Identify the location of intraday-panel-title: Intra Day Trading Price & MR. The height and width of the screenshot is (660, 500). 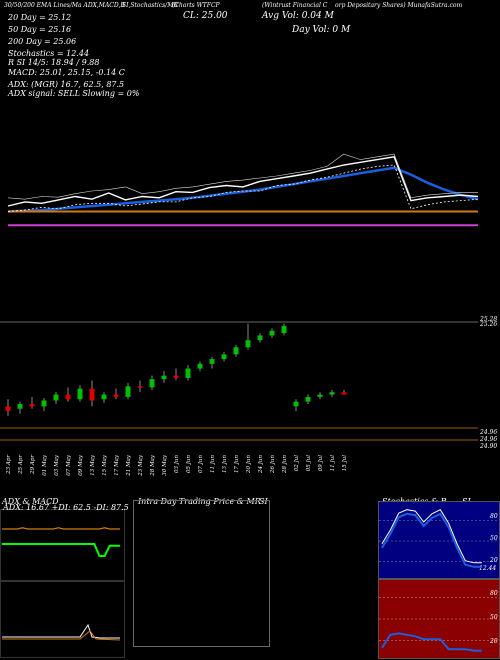
(199, 501).